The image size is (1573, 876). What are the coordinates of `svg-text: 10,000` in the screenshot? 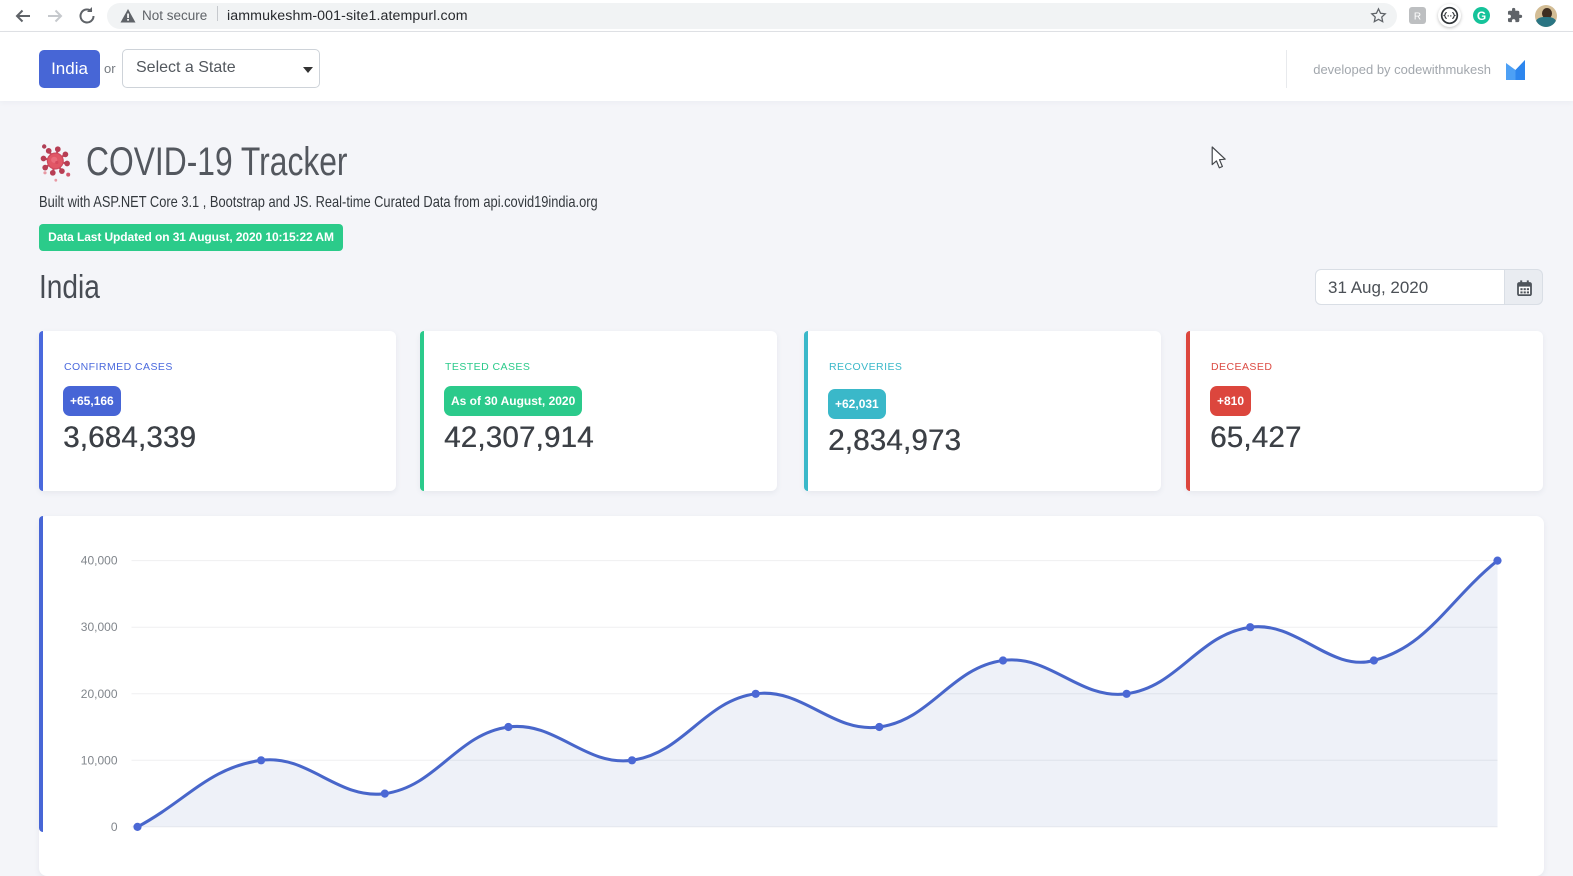 It's located at (99, 760).